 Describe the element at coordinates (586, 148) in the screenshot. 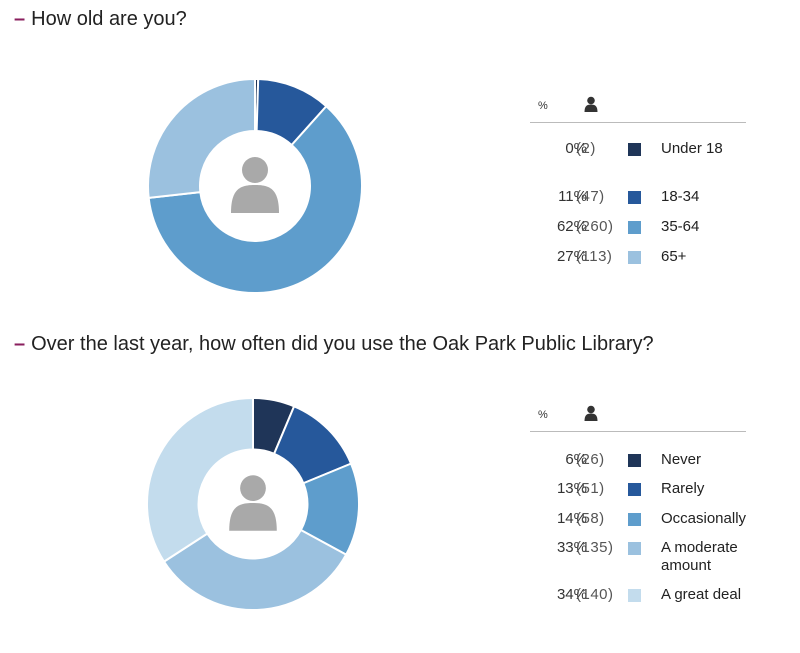

I see `legend-count: (2)` at that location.